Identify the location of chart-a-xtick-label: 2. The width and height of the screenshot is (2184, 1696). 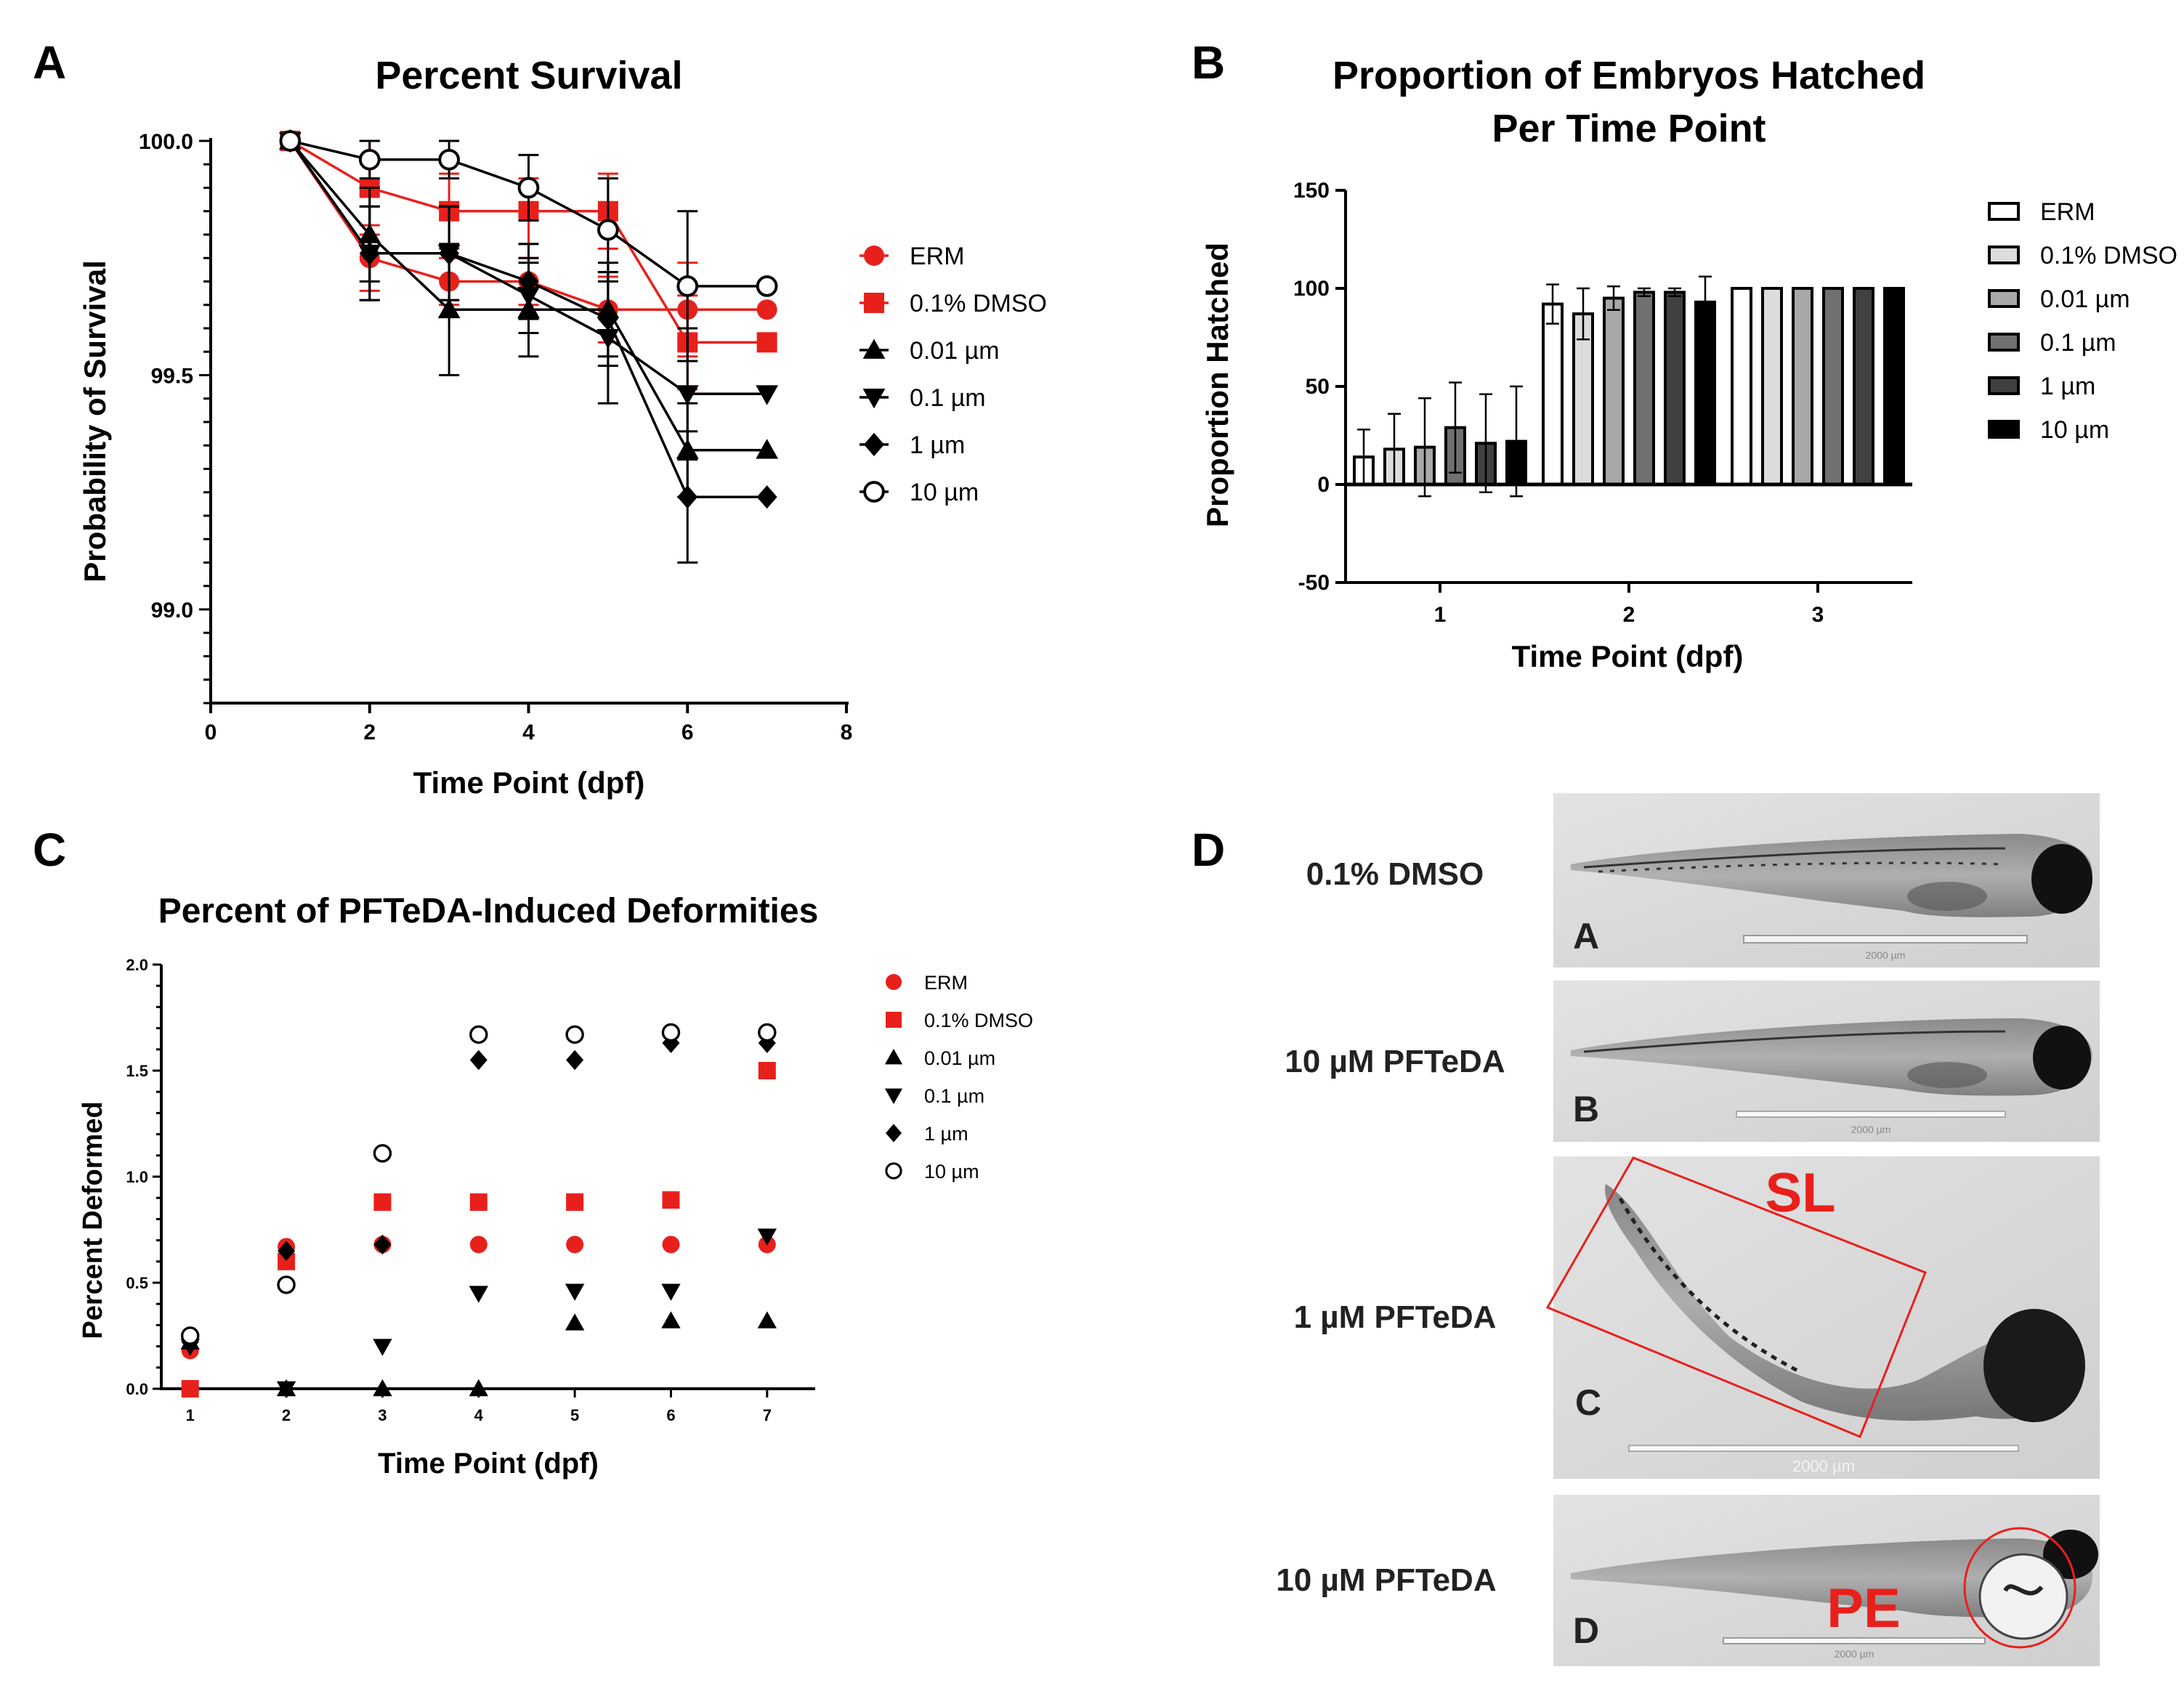
(369, 732).